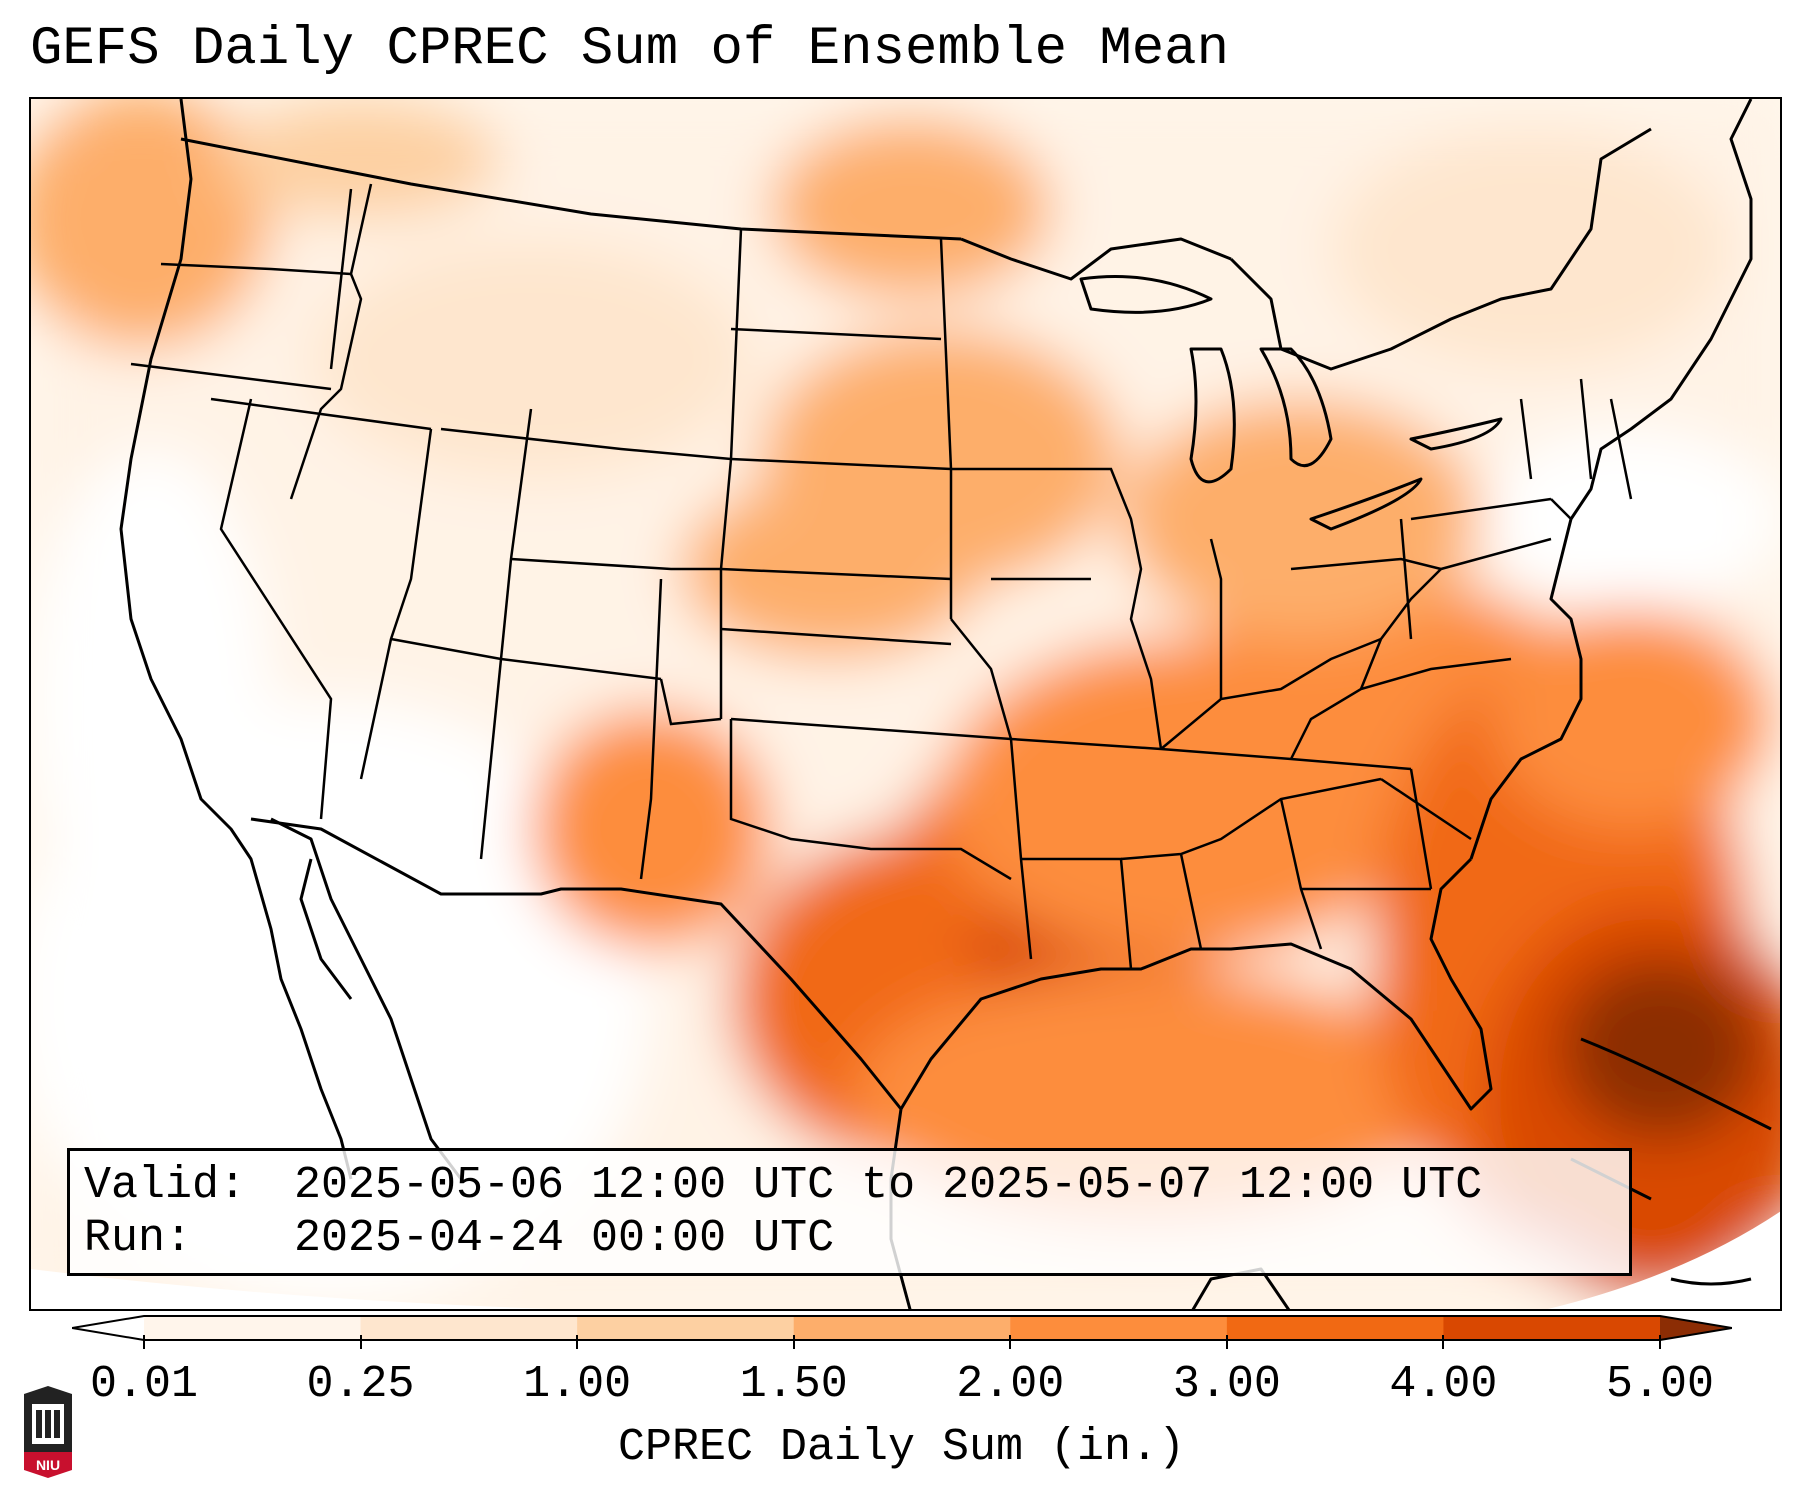  What do you see at coordinates (360, 1384) in the screenshot?
I see `colorbar-tick-label: 0.25` at bounding box center [360, 1384].